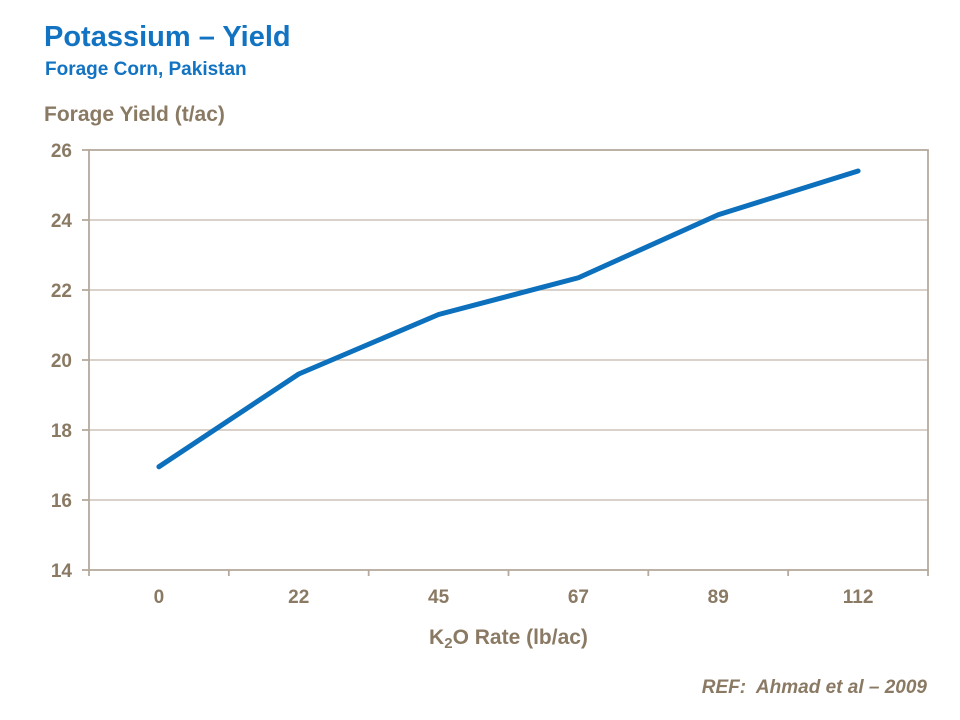 The image size is (960, 720). Describe the element at coordinates (61, 431) in the screenshot. I see `y-tick-label: 18` at that location.